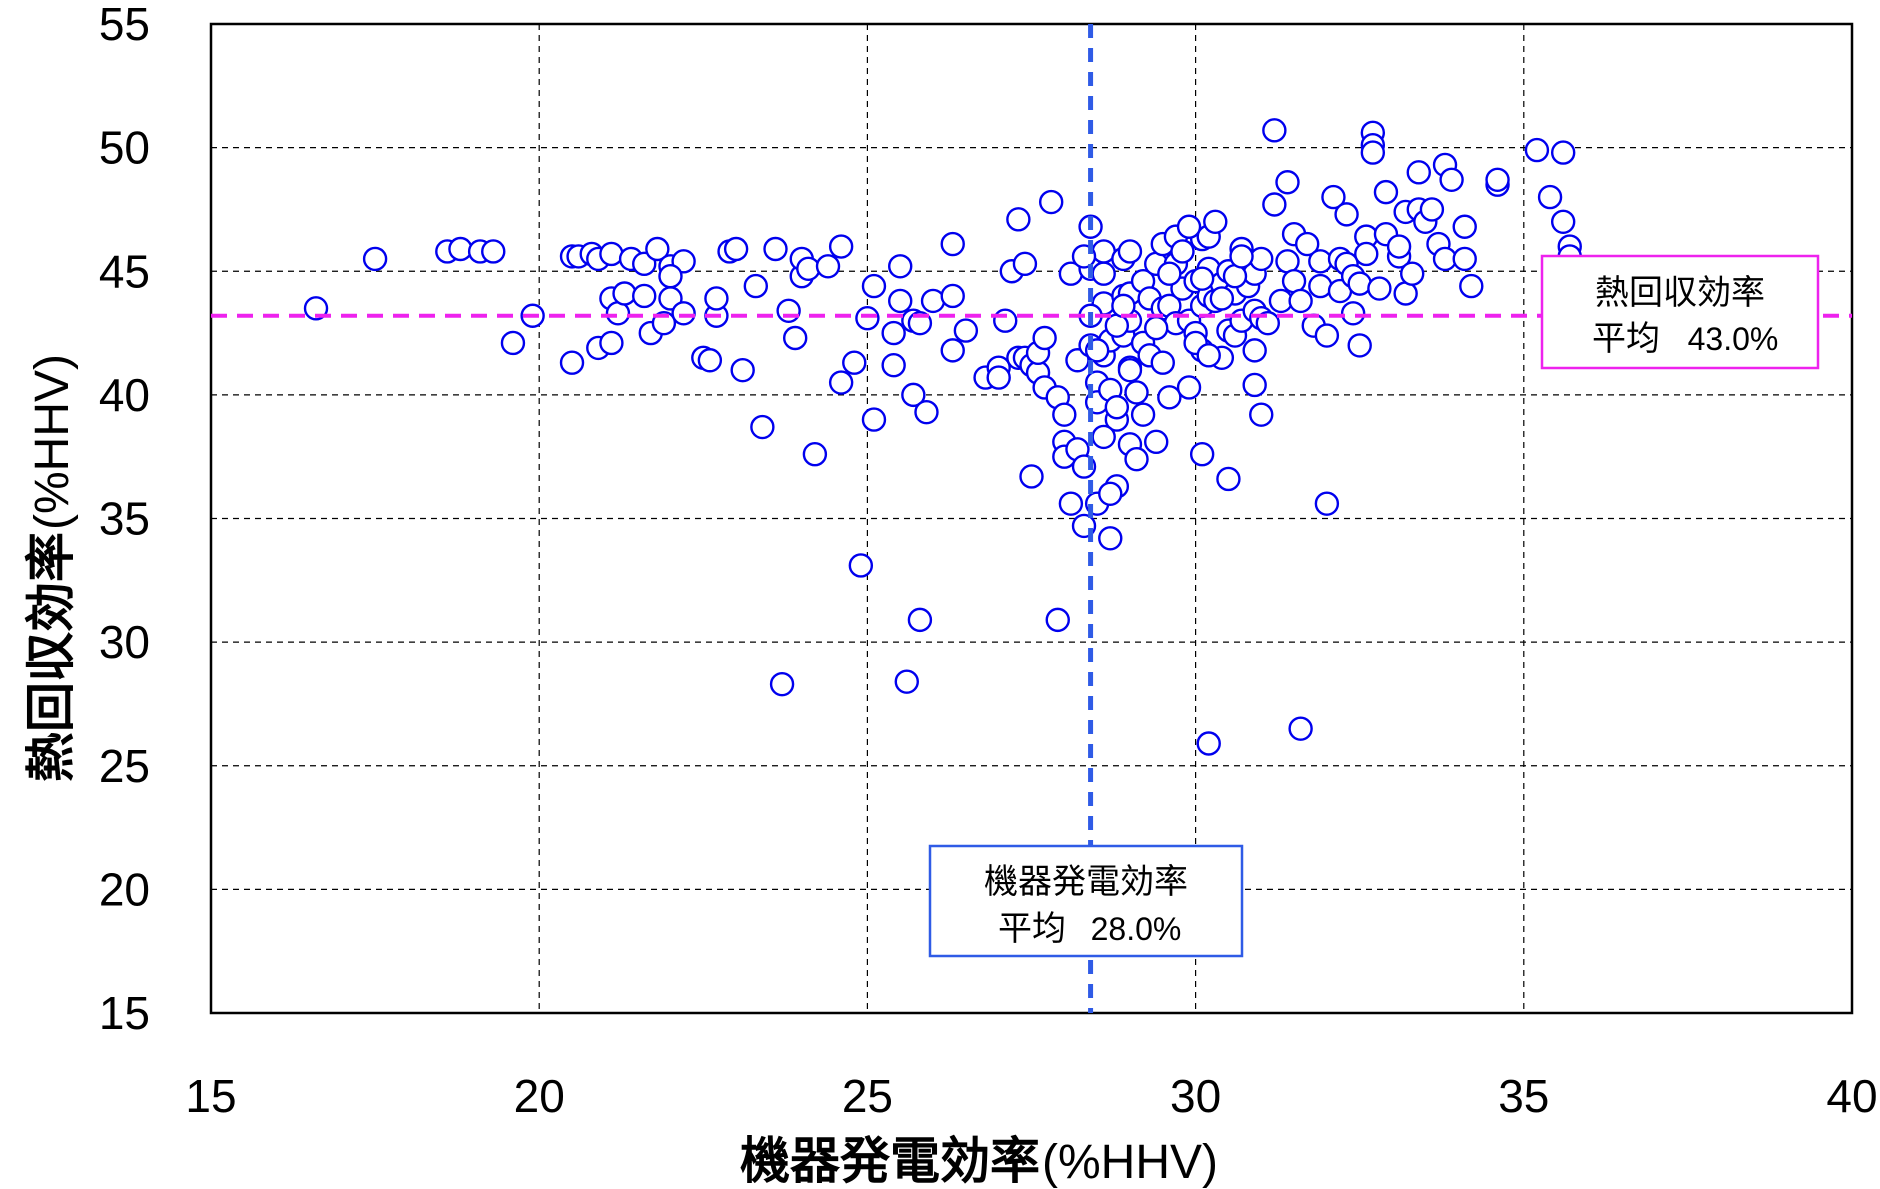 The width and height of the screenshot is (1880, 1189). I want to click on y-axis-title-unit: (%HHV), so click(52, 442).